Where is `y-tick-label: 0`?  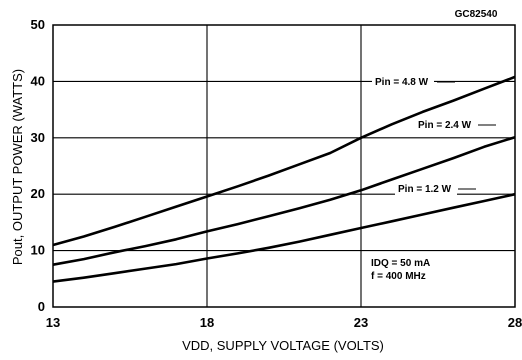 y-tick-label: 0 is located at coordinates (41, 306).